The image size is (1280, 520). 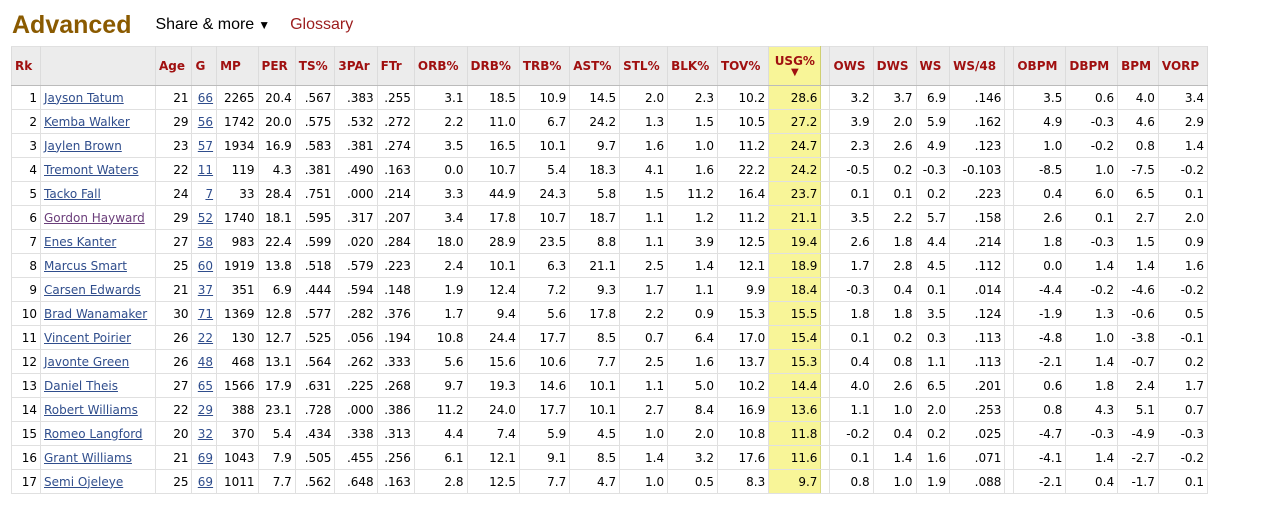 I want to click on cell-trb: 7.2, so click(x=544, y=289).